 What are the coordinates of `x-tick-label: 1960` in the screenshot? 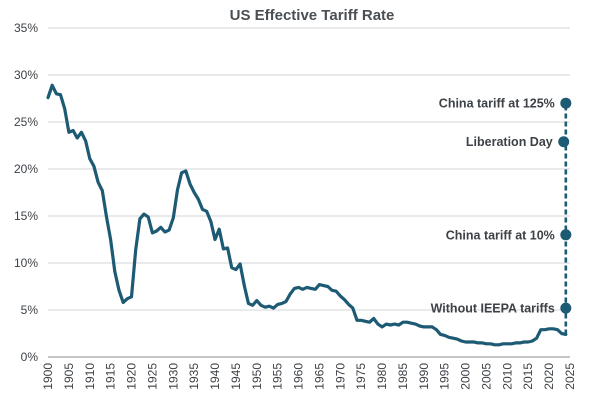 It's located at (299, 376).